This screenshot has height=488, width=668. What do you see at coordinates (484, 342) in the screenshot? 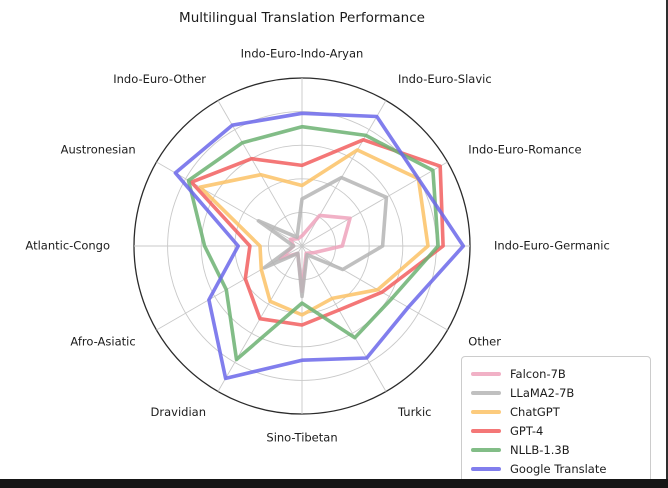
I see `axis-label-other: Other` at bounding box center [484, 342].